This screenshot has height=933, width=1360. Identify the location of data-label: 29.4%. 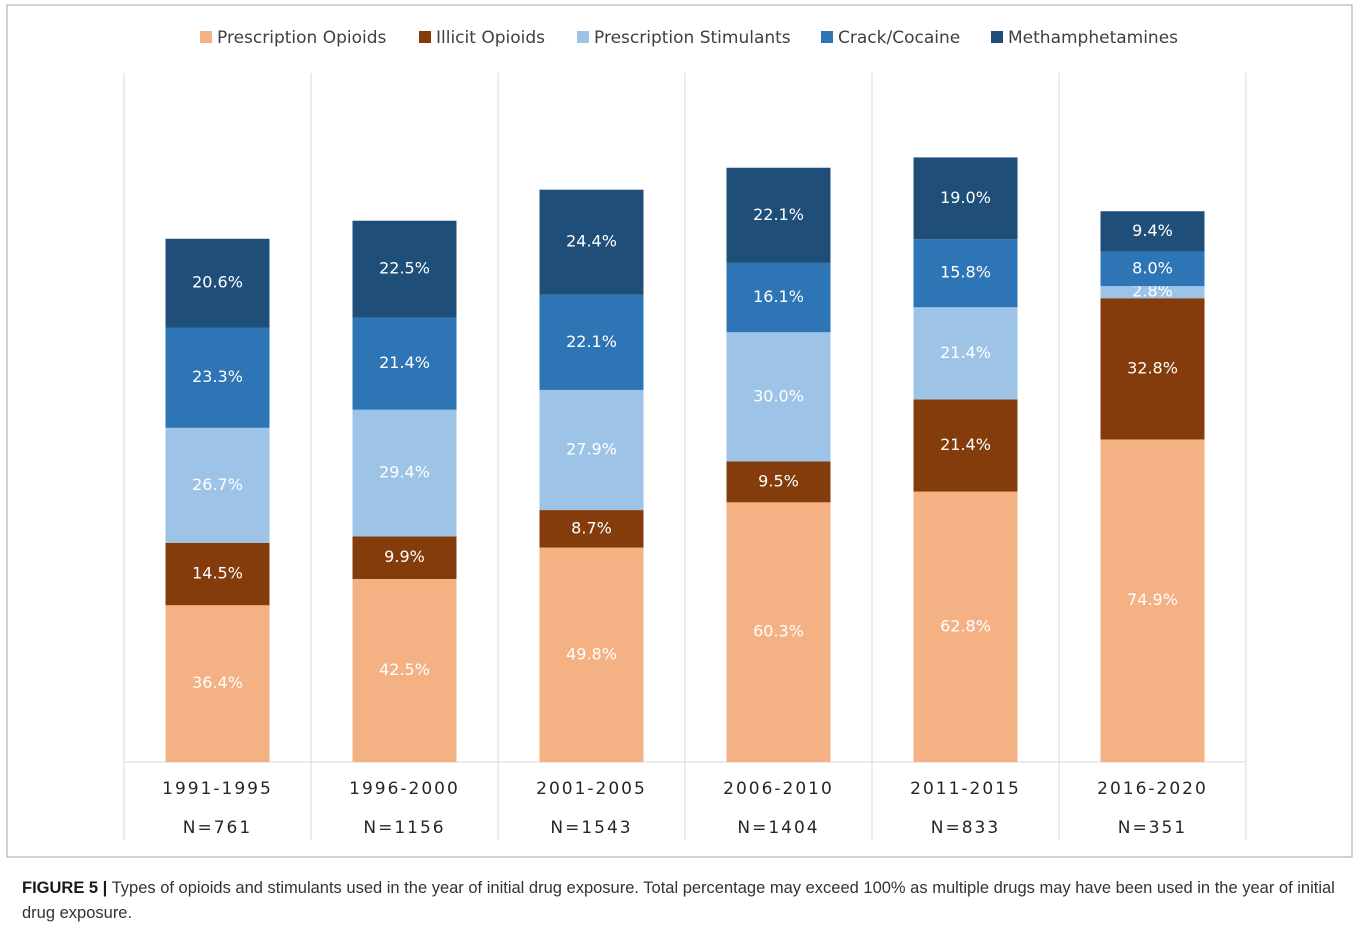
(404, 472).